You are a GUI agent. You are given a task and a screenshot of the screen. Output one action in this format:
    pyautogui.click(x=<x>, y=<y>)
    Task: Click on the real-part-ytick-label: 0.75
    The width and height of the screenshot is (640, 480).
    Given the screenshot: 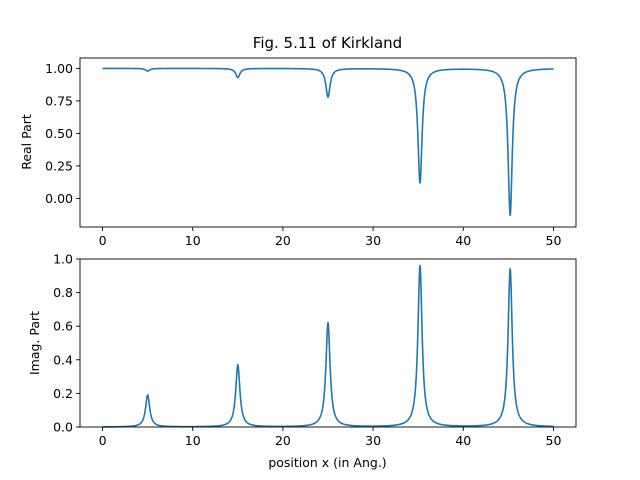 What is the action you would take?
    pyautogui.click(x=59, y=100)
    